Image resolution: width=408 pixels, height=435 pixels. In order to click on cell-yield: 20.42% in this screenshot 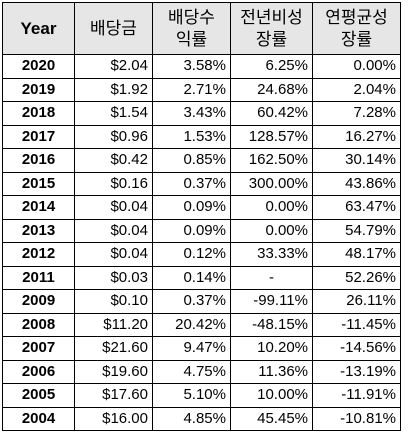, I will do `click(191, 324)`.